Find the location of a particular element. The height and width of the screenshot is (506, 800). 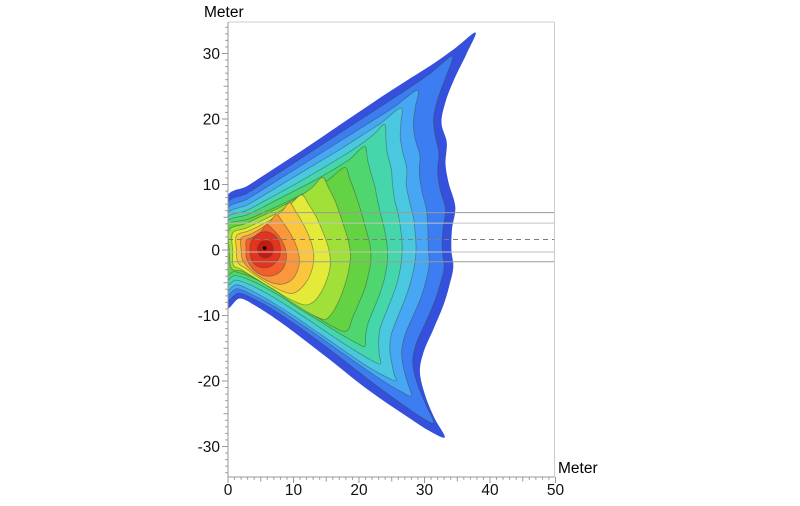

x-tick-label: 50 is located at coordinates (556, 490).